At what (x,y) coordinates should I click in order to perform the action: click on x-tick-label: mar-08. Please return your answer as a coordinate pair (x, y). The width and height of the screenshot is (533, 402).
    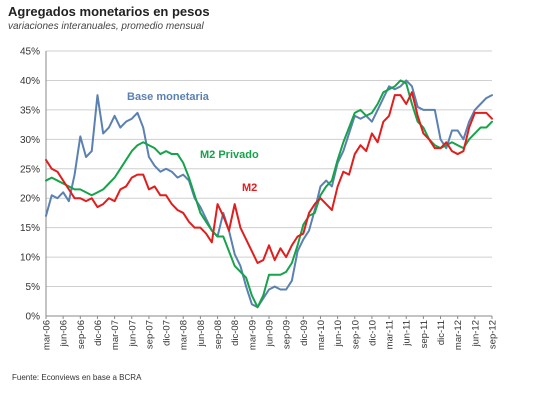
    Looking at the image, I should click on (184, 335).